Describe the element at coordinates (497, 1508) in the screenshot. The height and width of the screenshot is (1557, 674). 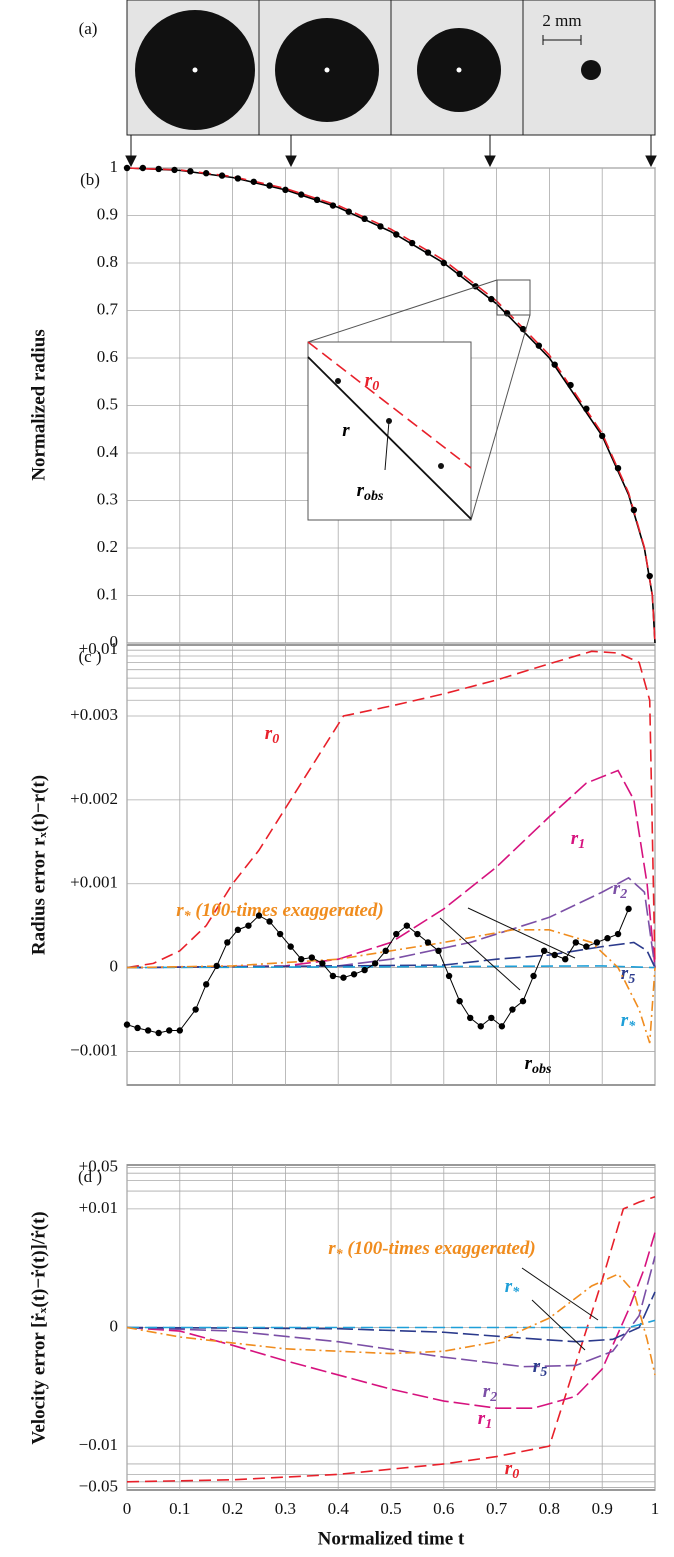
I see `x-tick-label: 0.7` at that location.